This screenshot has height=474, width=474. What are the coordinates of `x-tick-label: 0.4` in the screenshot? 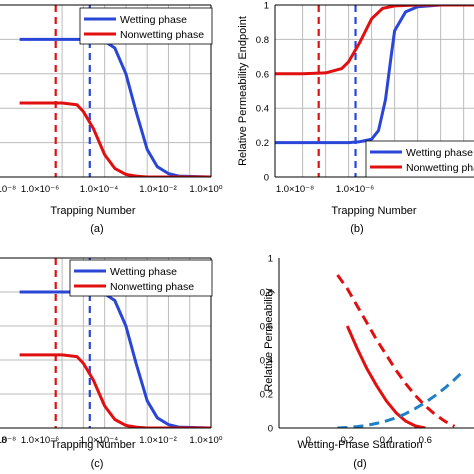 It's located at (386, 440).